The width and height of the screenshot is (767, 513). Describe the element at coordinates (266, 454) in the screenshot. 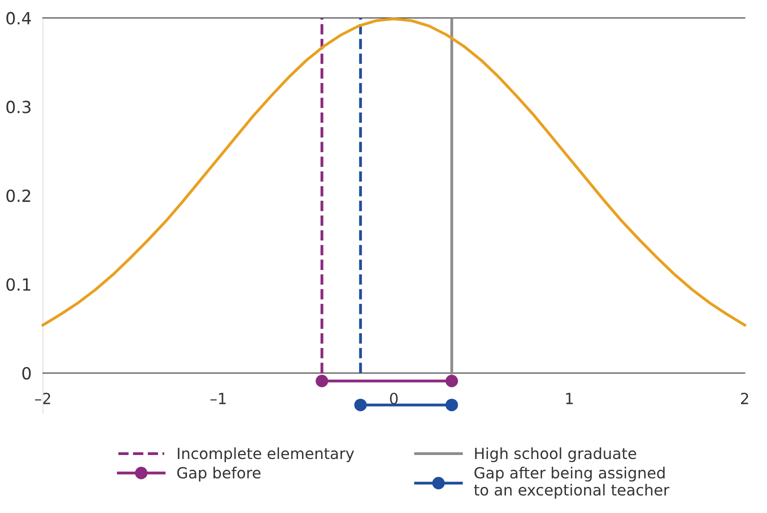

I see `legend-label: Incomplete elementary` at that location.